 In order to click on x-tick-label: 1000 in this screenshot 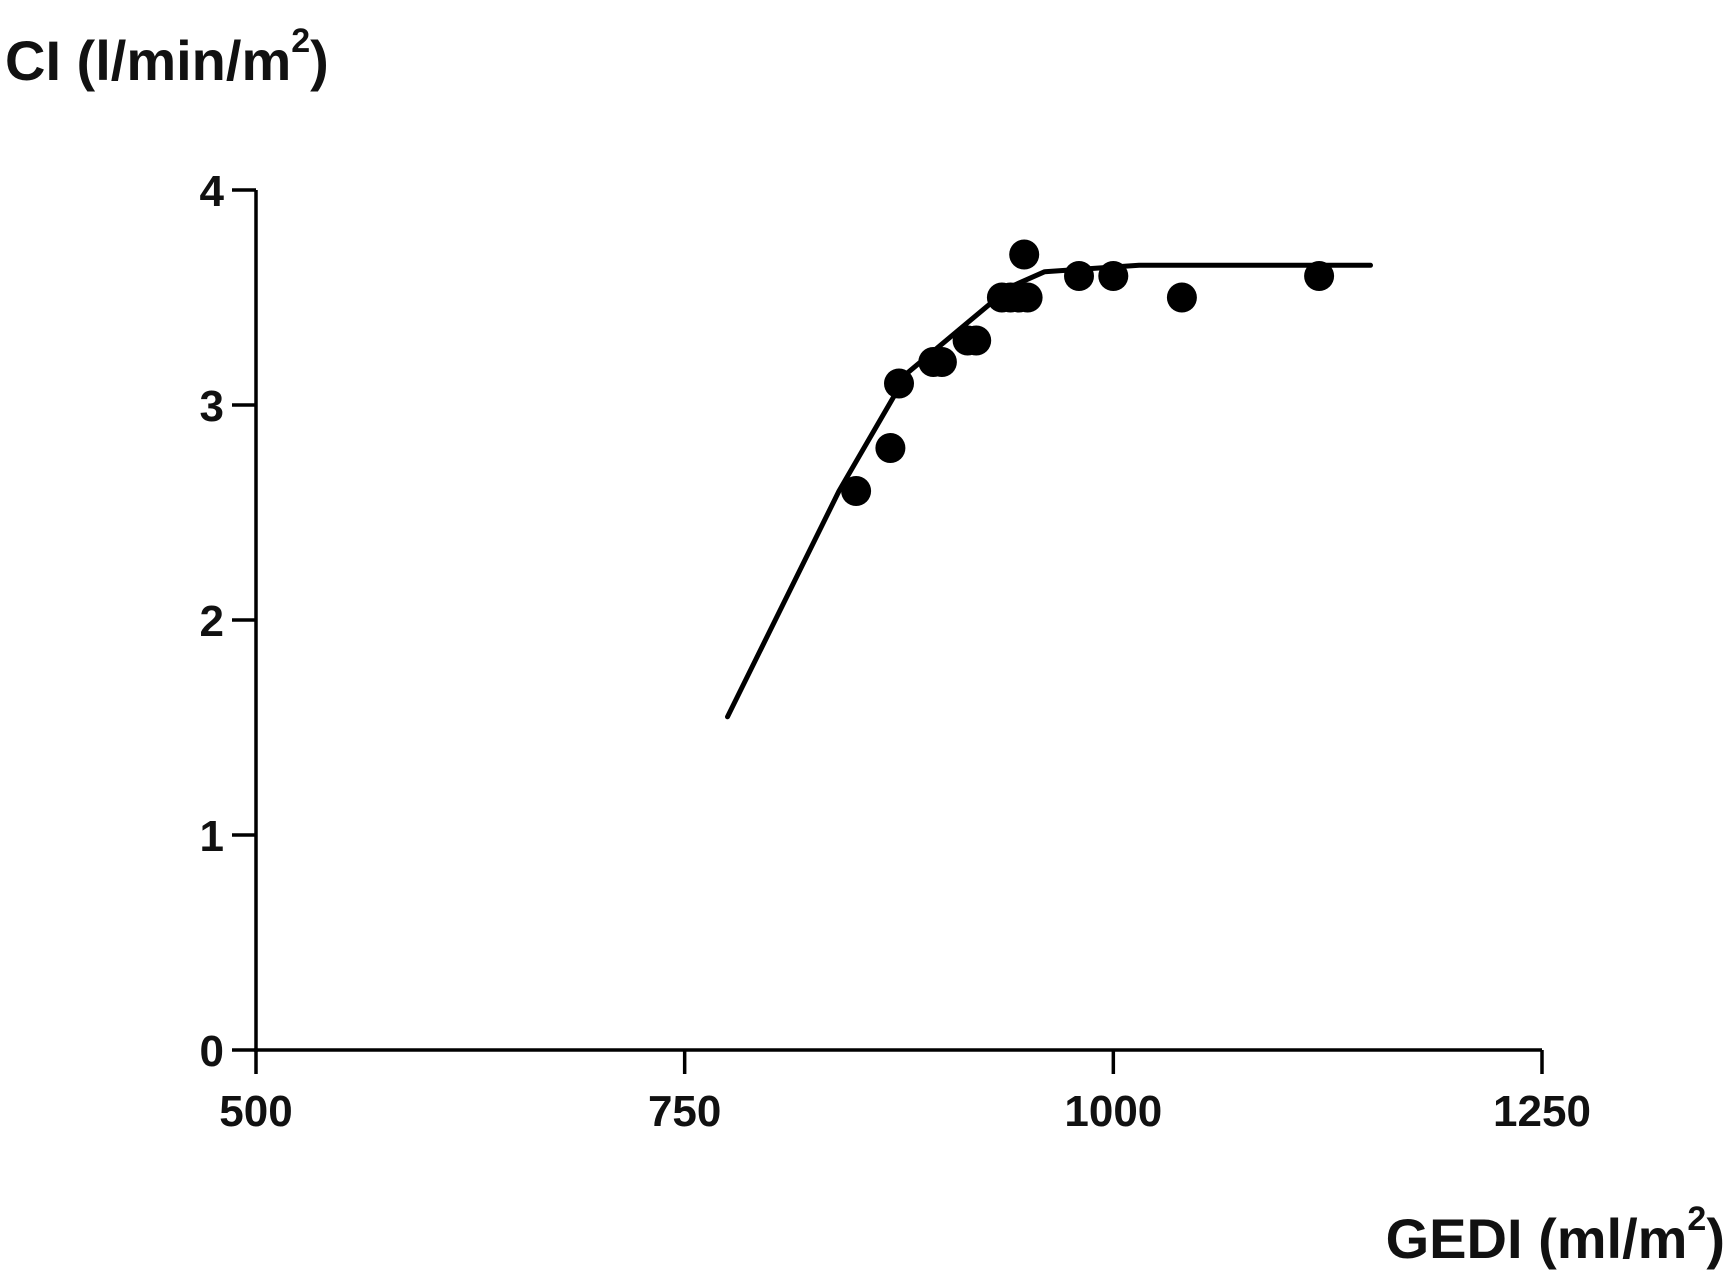, I will do `click(1113, 1111)`.